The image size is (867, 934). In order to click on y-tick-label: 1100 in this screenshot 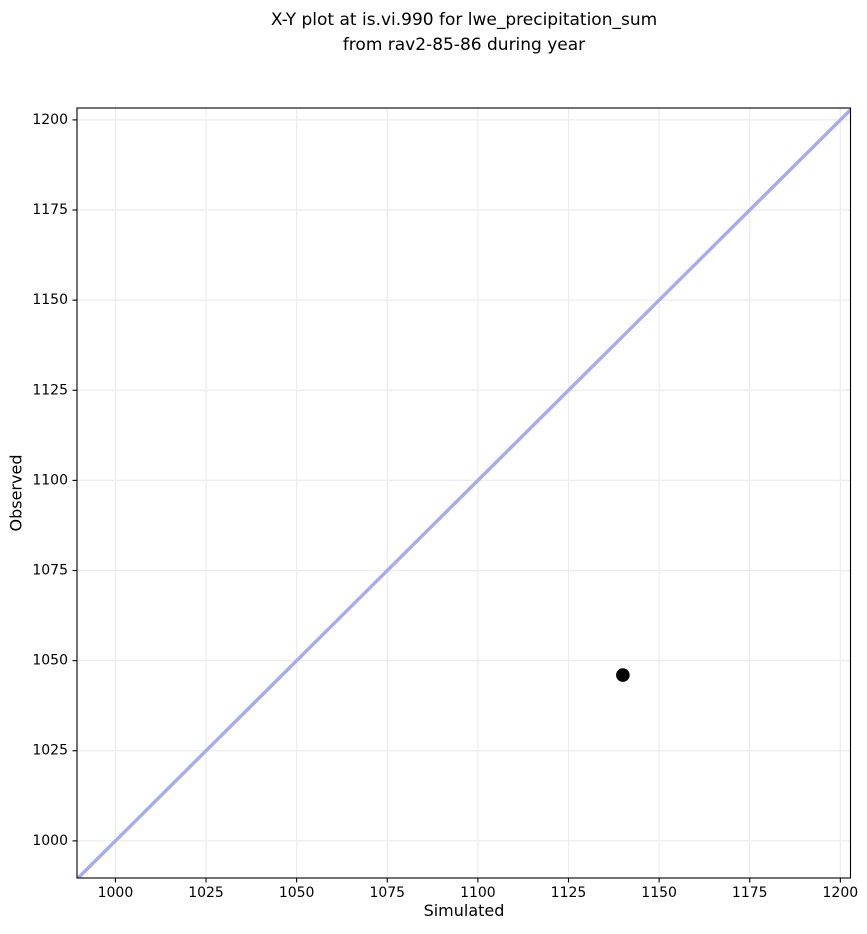, I will do `click(50, 480)`.